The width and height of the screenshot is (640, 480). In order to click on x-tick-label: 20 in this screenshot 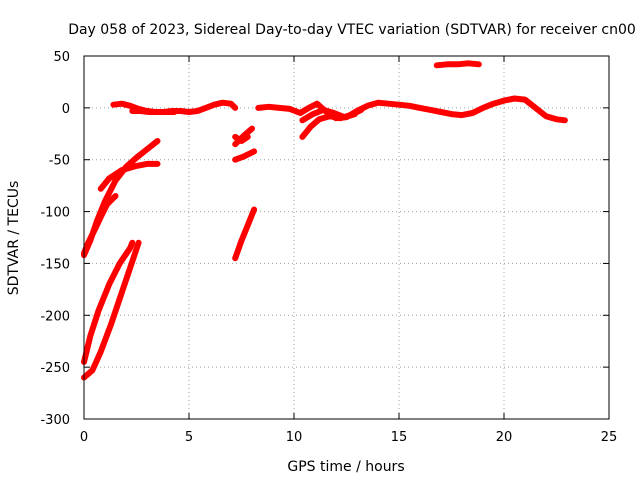, I will do `click(504, 437)`.